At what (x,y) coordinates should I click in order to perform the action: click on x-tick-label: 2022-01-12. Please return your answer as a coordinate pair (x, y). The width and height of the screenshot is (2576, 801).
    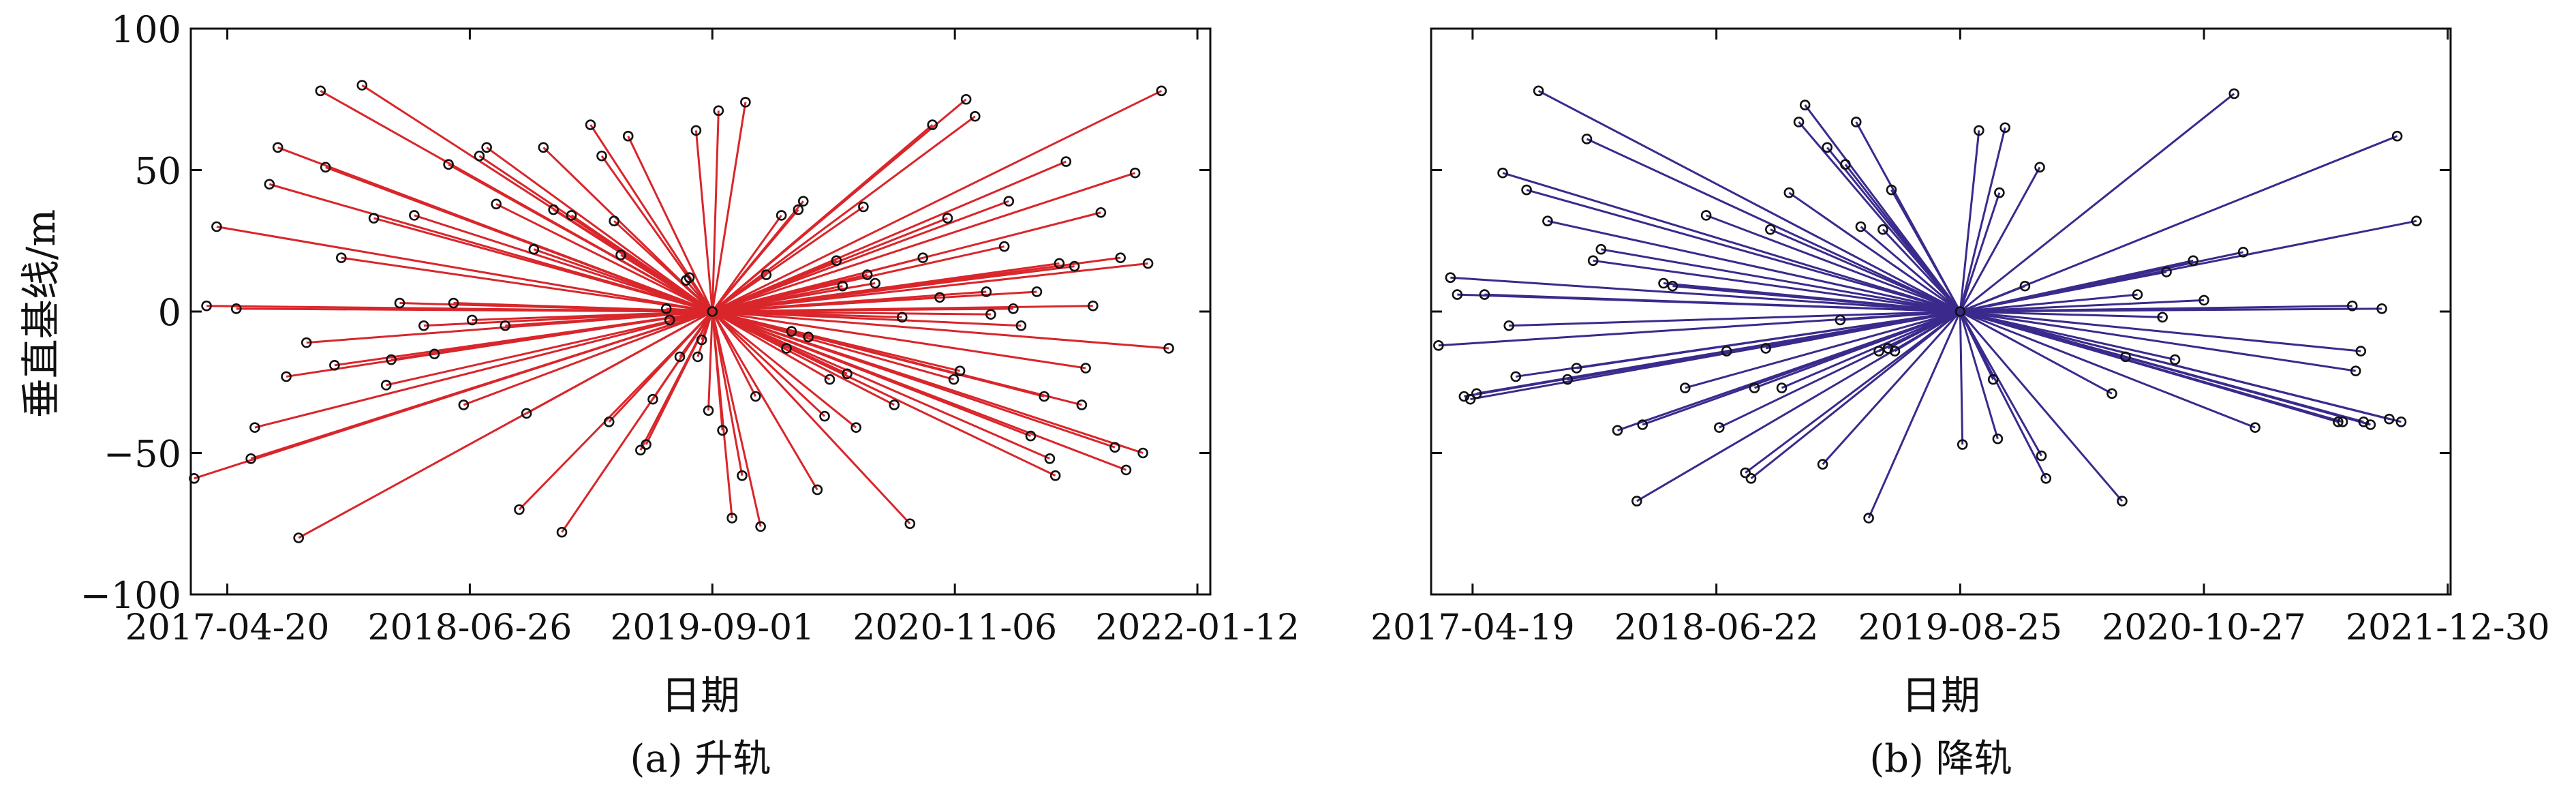
    Looking at the image, I should click on (1197, 627).